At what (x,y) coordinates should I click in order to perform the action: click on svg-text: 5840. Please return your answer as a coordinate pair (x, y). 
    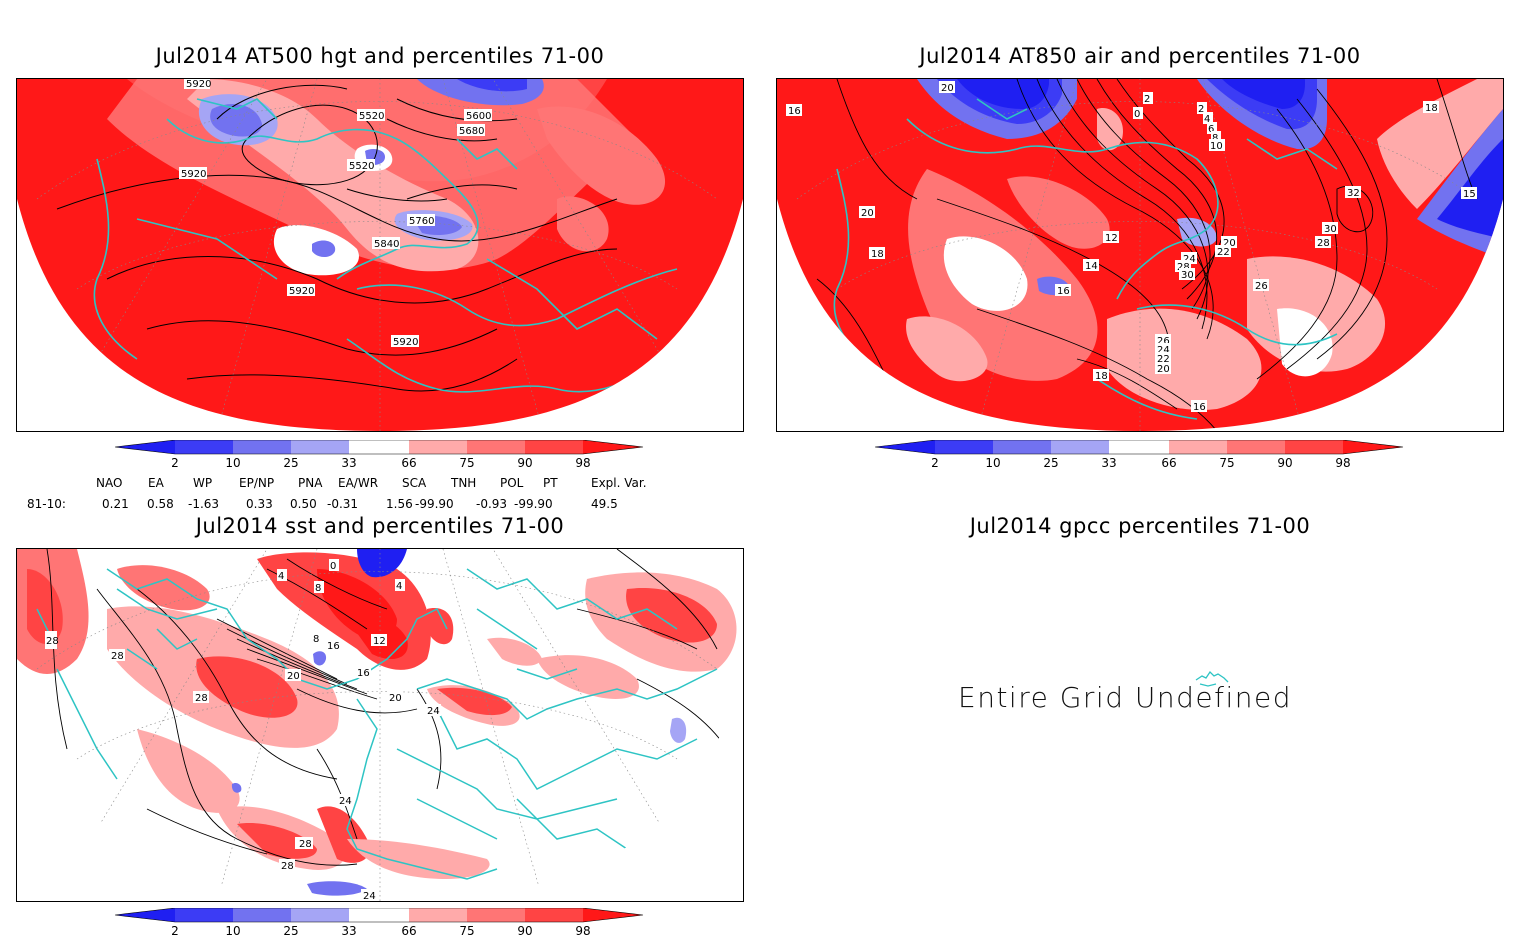
    Looking at the image, I should click on (386, 244).